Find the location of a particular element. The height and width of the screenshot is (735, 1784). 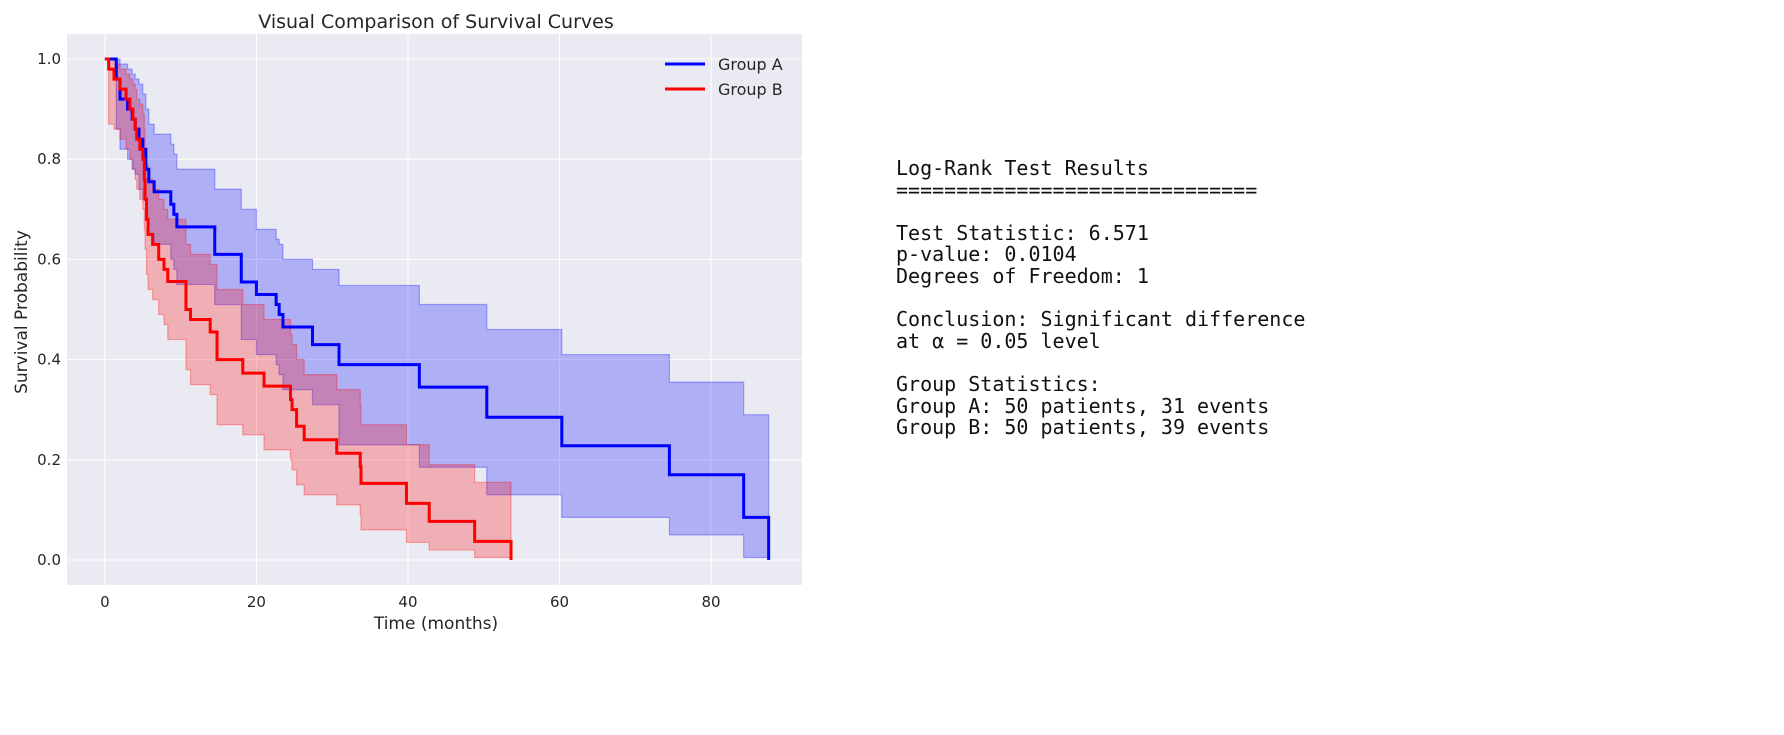

y-tick-label: 0.8 is located at coordinates (49, 159).